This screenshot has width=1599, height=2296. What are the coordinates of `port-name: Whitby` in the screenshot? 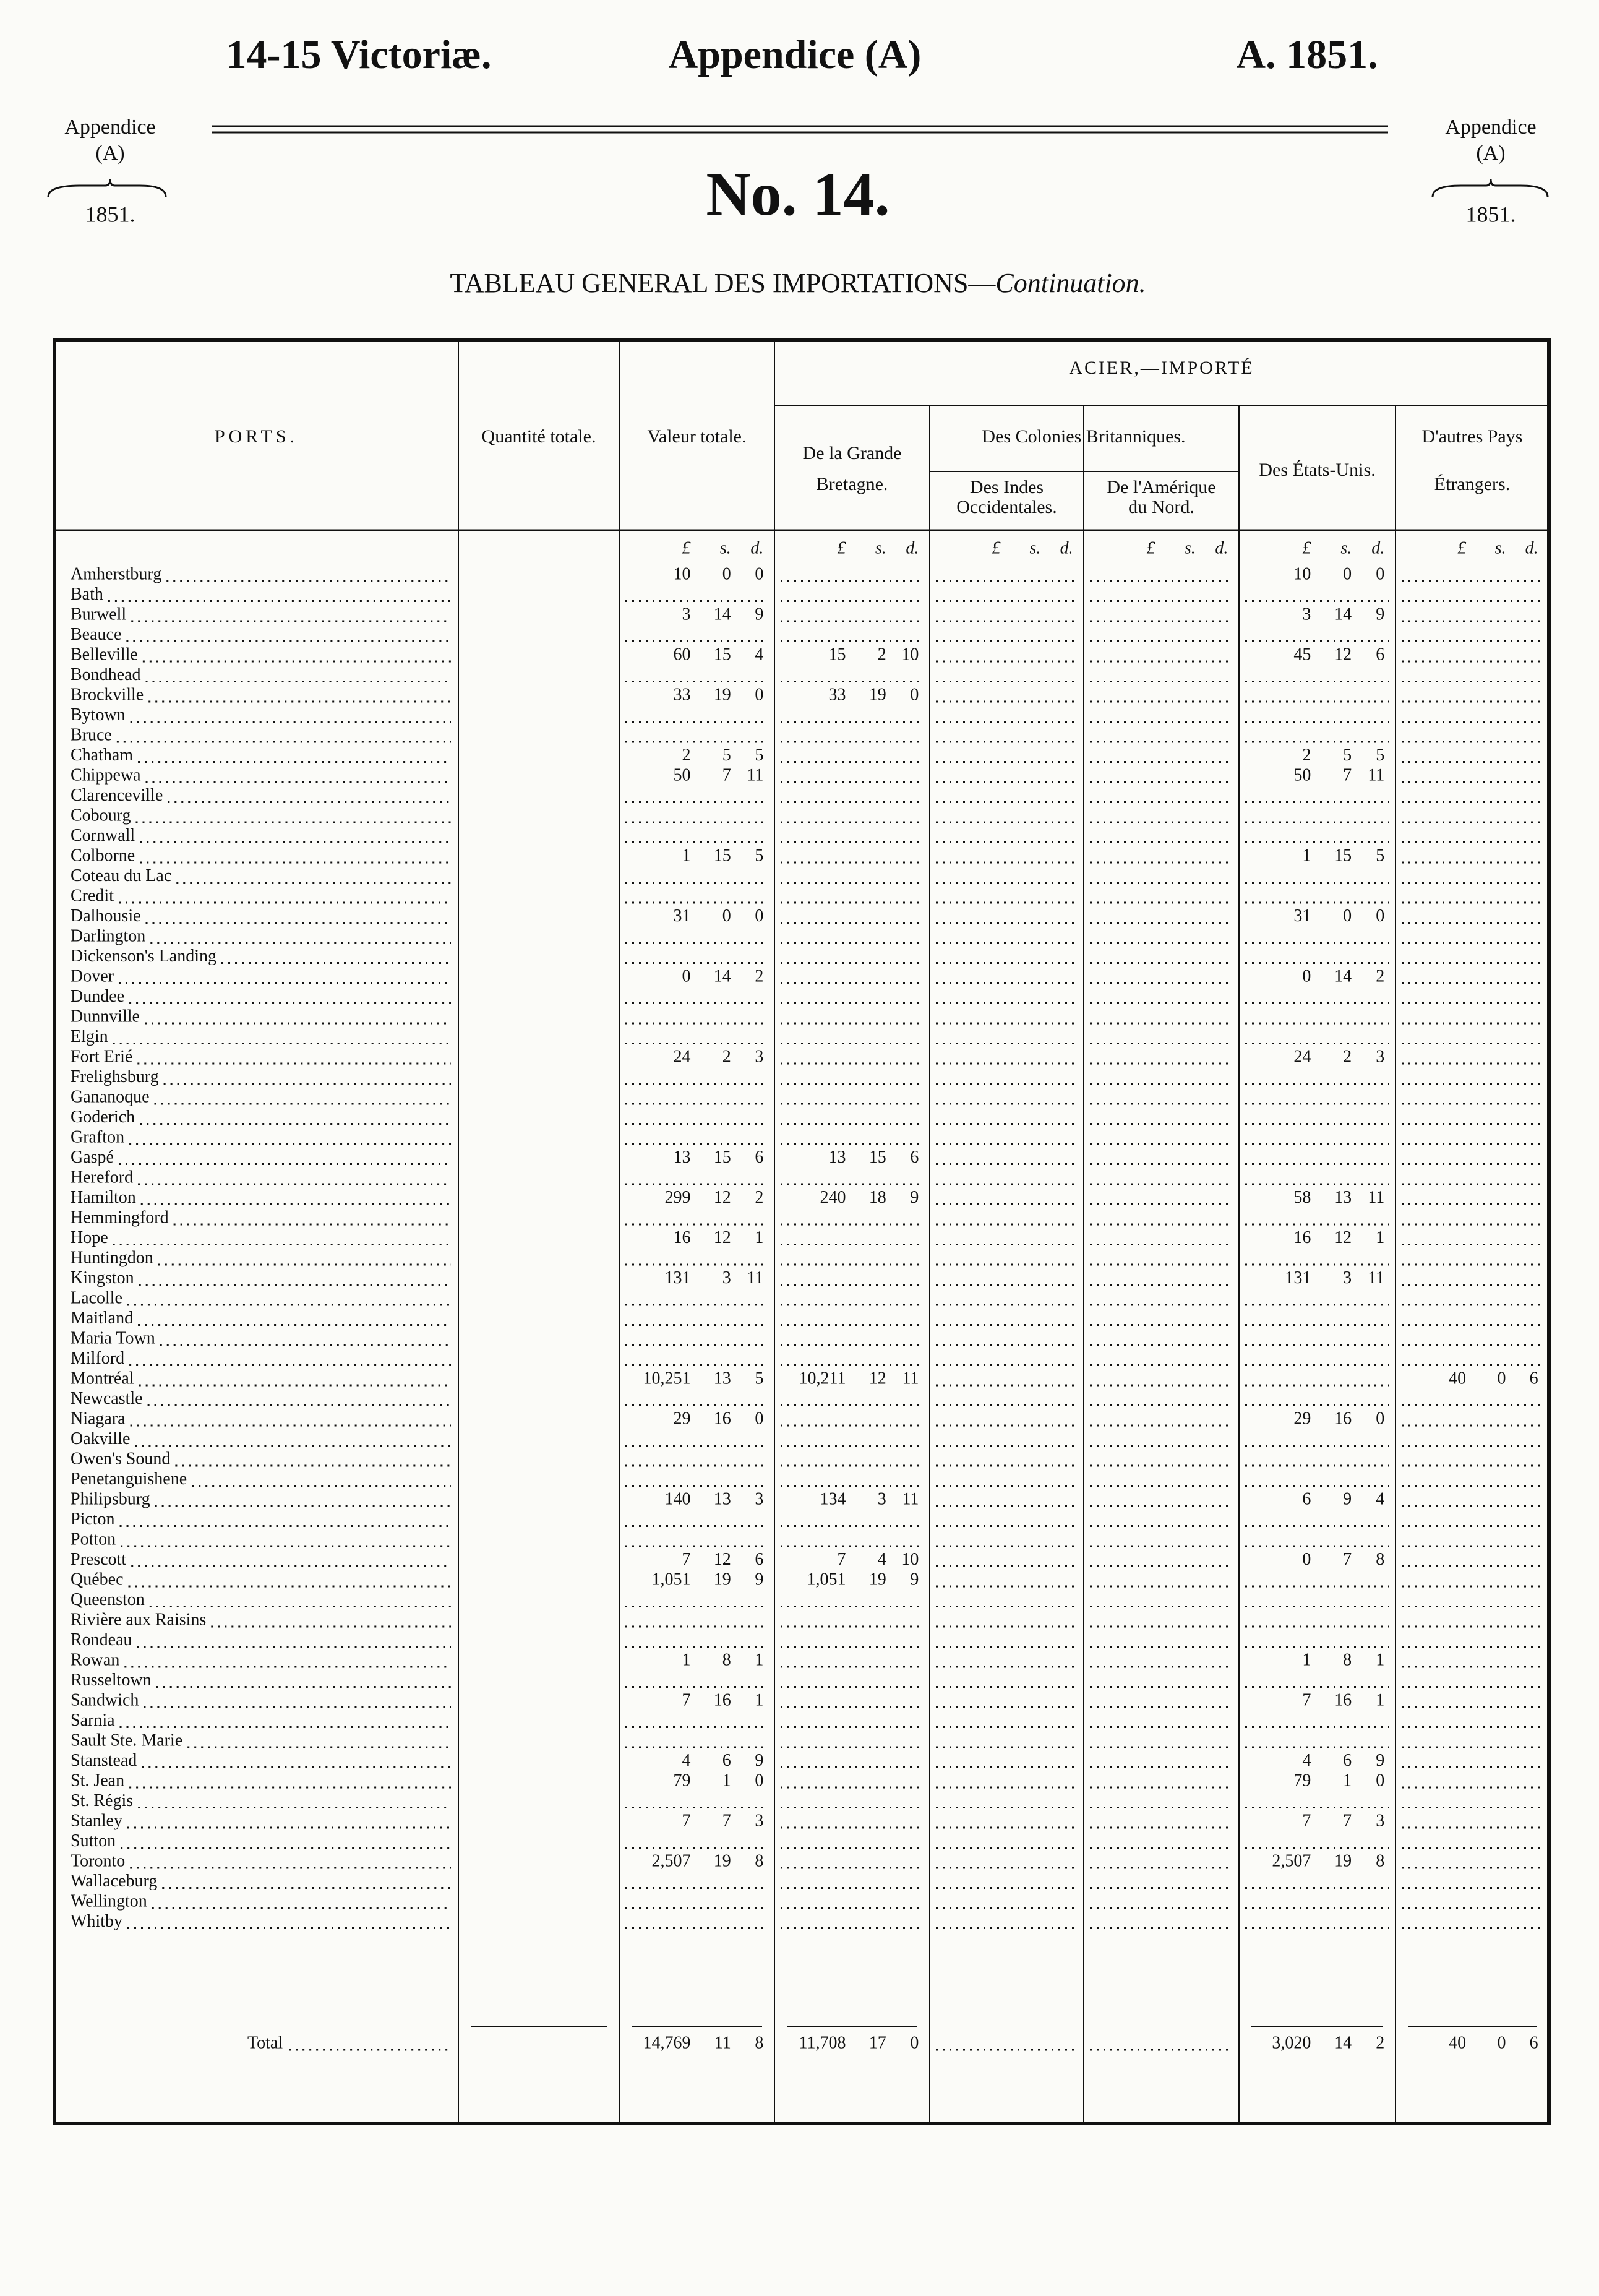 It's located at (96, 1921).